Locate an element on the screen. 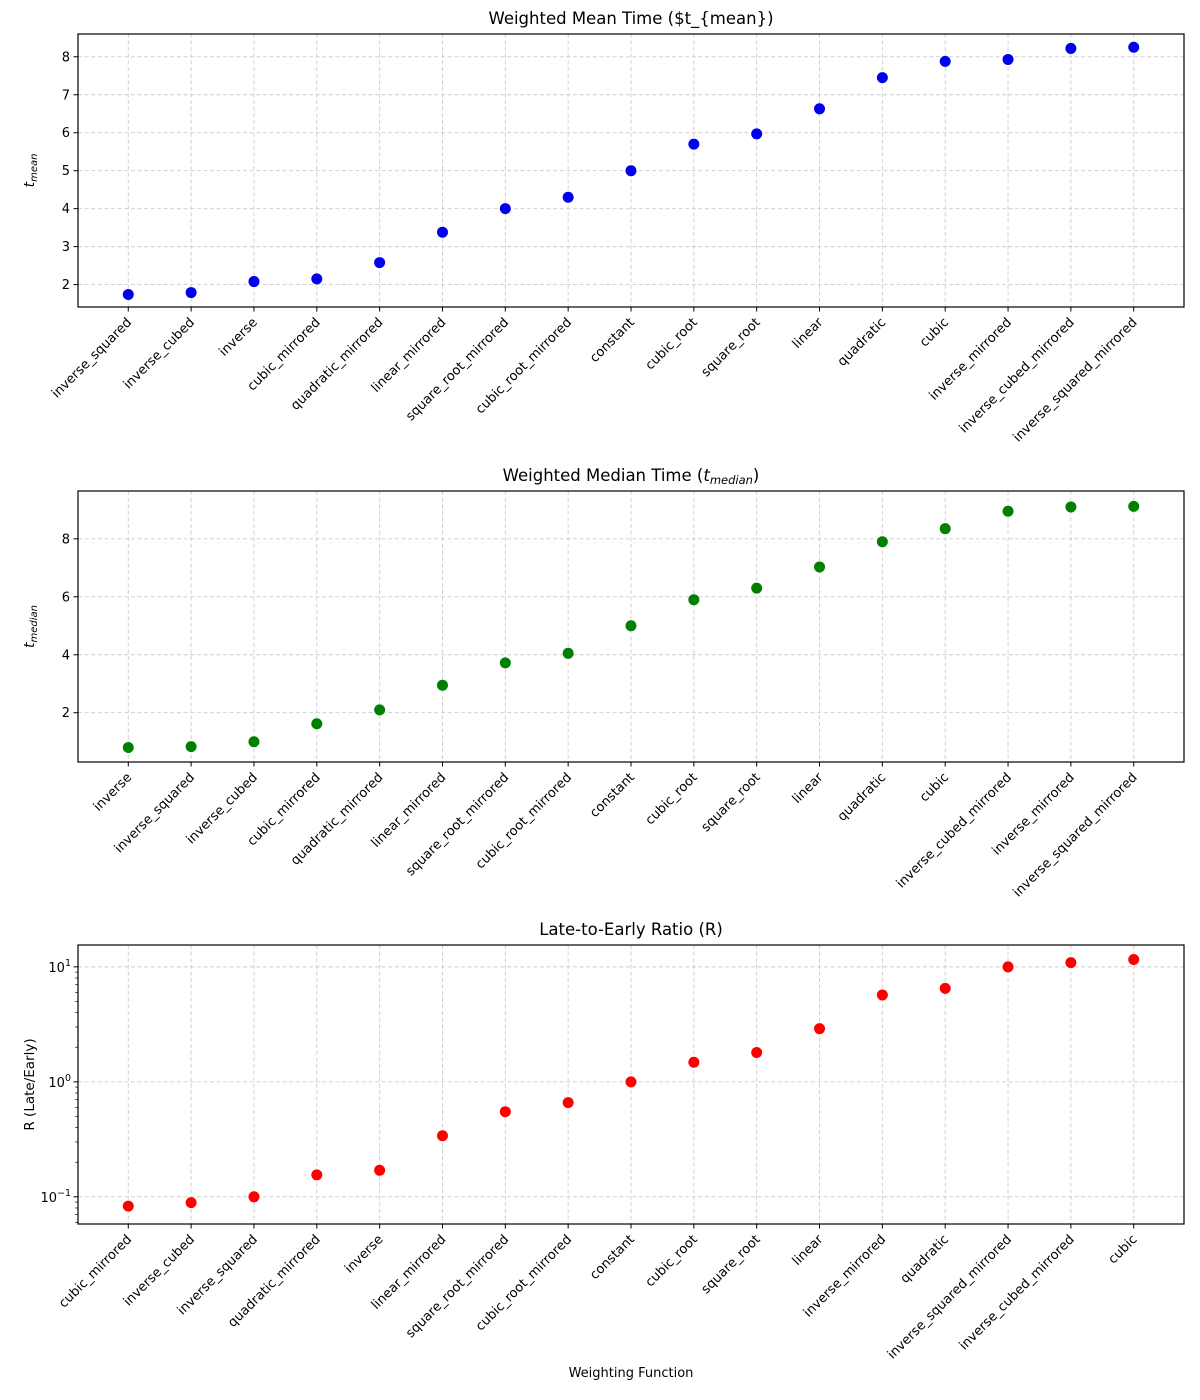 This screenshot has height=1400, width=1200. x-axis-label: Weighting Function is located at coordinates (631, 1373).